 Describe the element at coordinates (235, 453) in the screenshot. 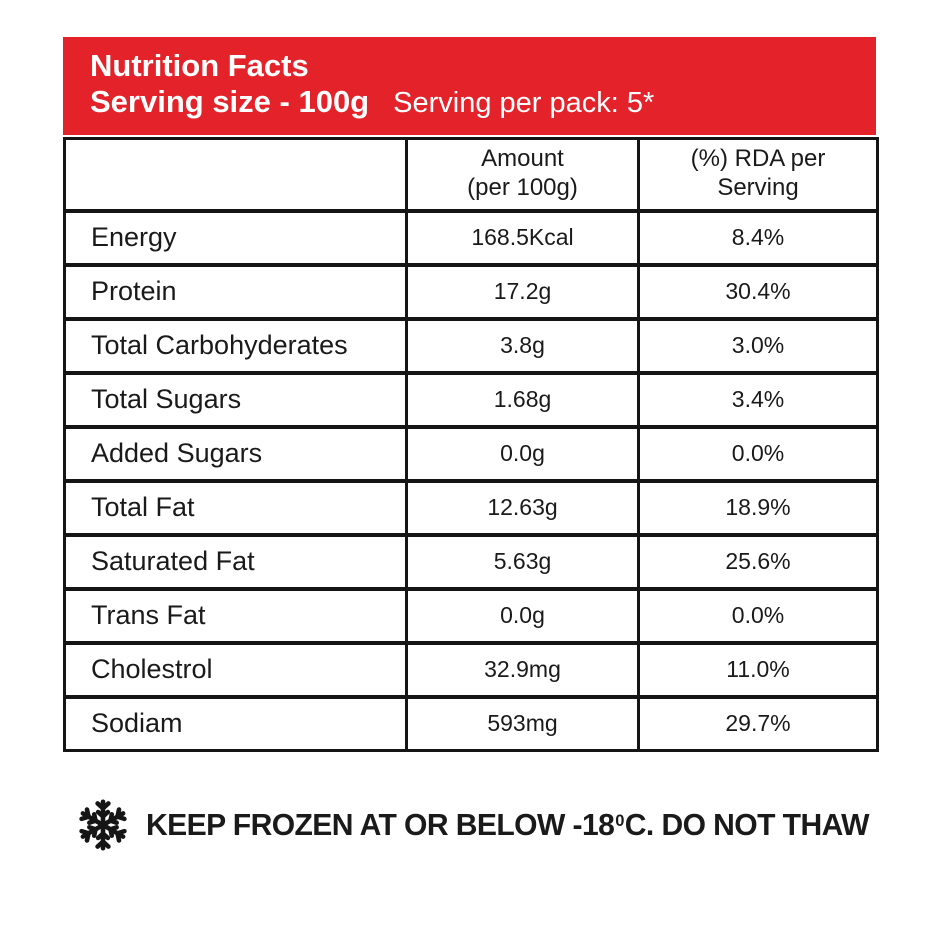

I see `nutrient-name: Added Sugars` at that location.